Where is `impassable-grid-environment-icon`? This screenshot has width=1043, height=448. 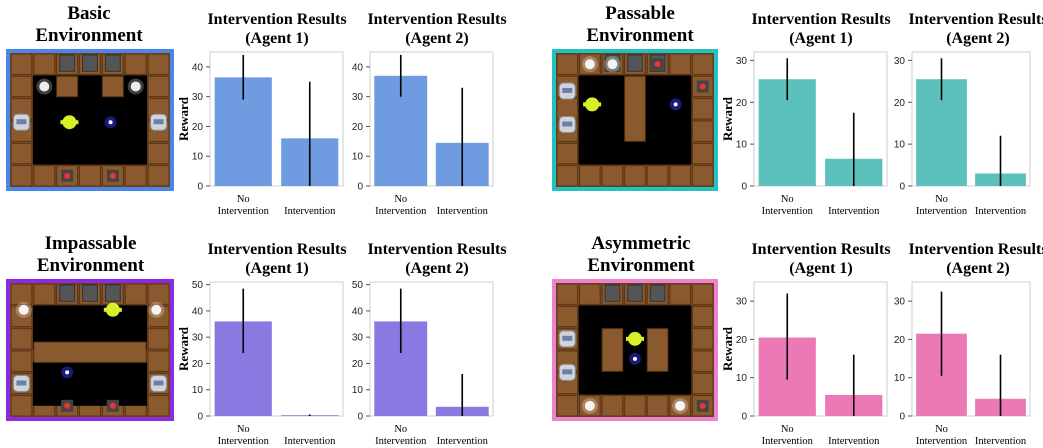 impassable-grid-environment-icon is located at coordinates (90, 350).